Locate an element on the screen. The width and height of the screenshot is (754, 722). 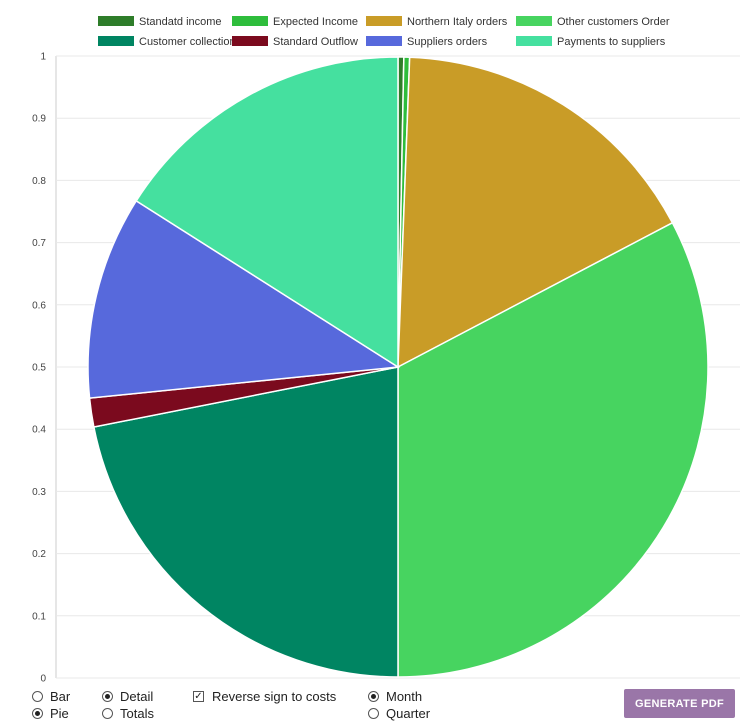
totals-radio: Totals is located at coordinates (128, 713).